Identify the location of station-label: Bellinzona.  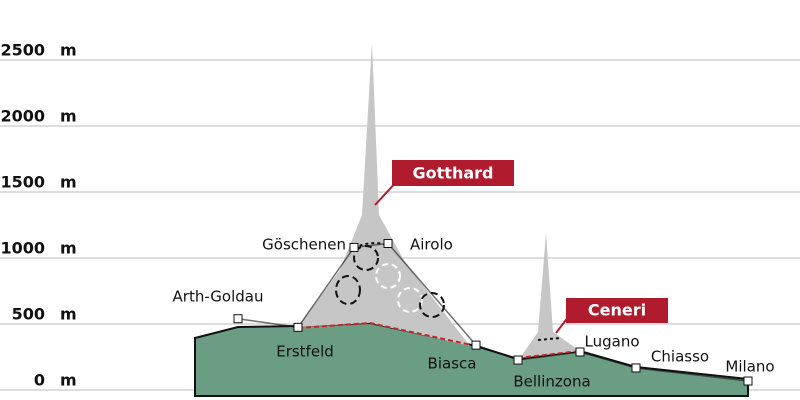
(551, 382).